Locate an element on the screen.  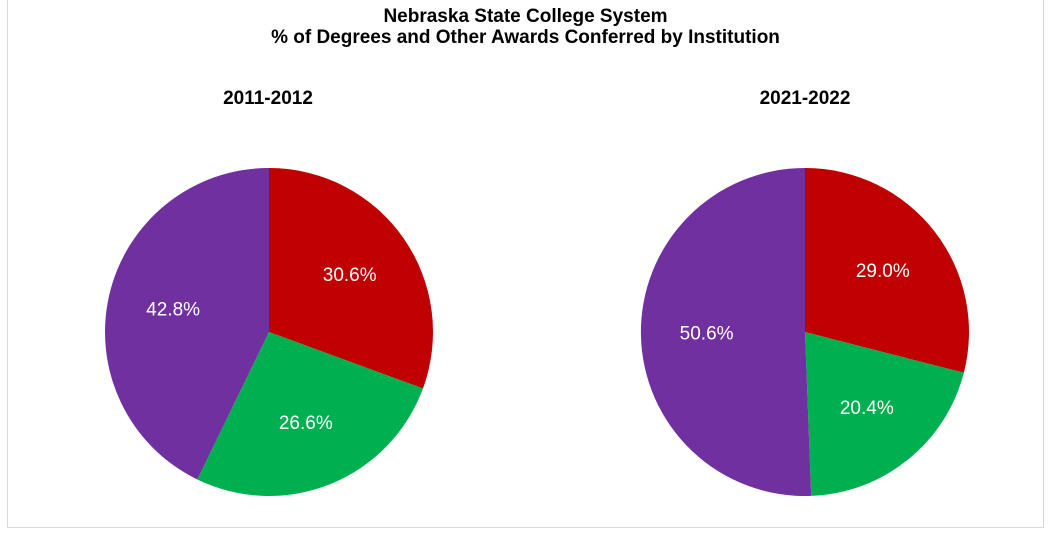
pie-right-slice-2-label: 20.4% is located at coordinates (867, 408).